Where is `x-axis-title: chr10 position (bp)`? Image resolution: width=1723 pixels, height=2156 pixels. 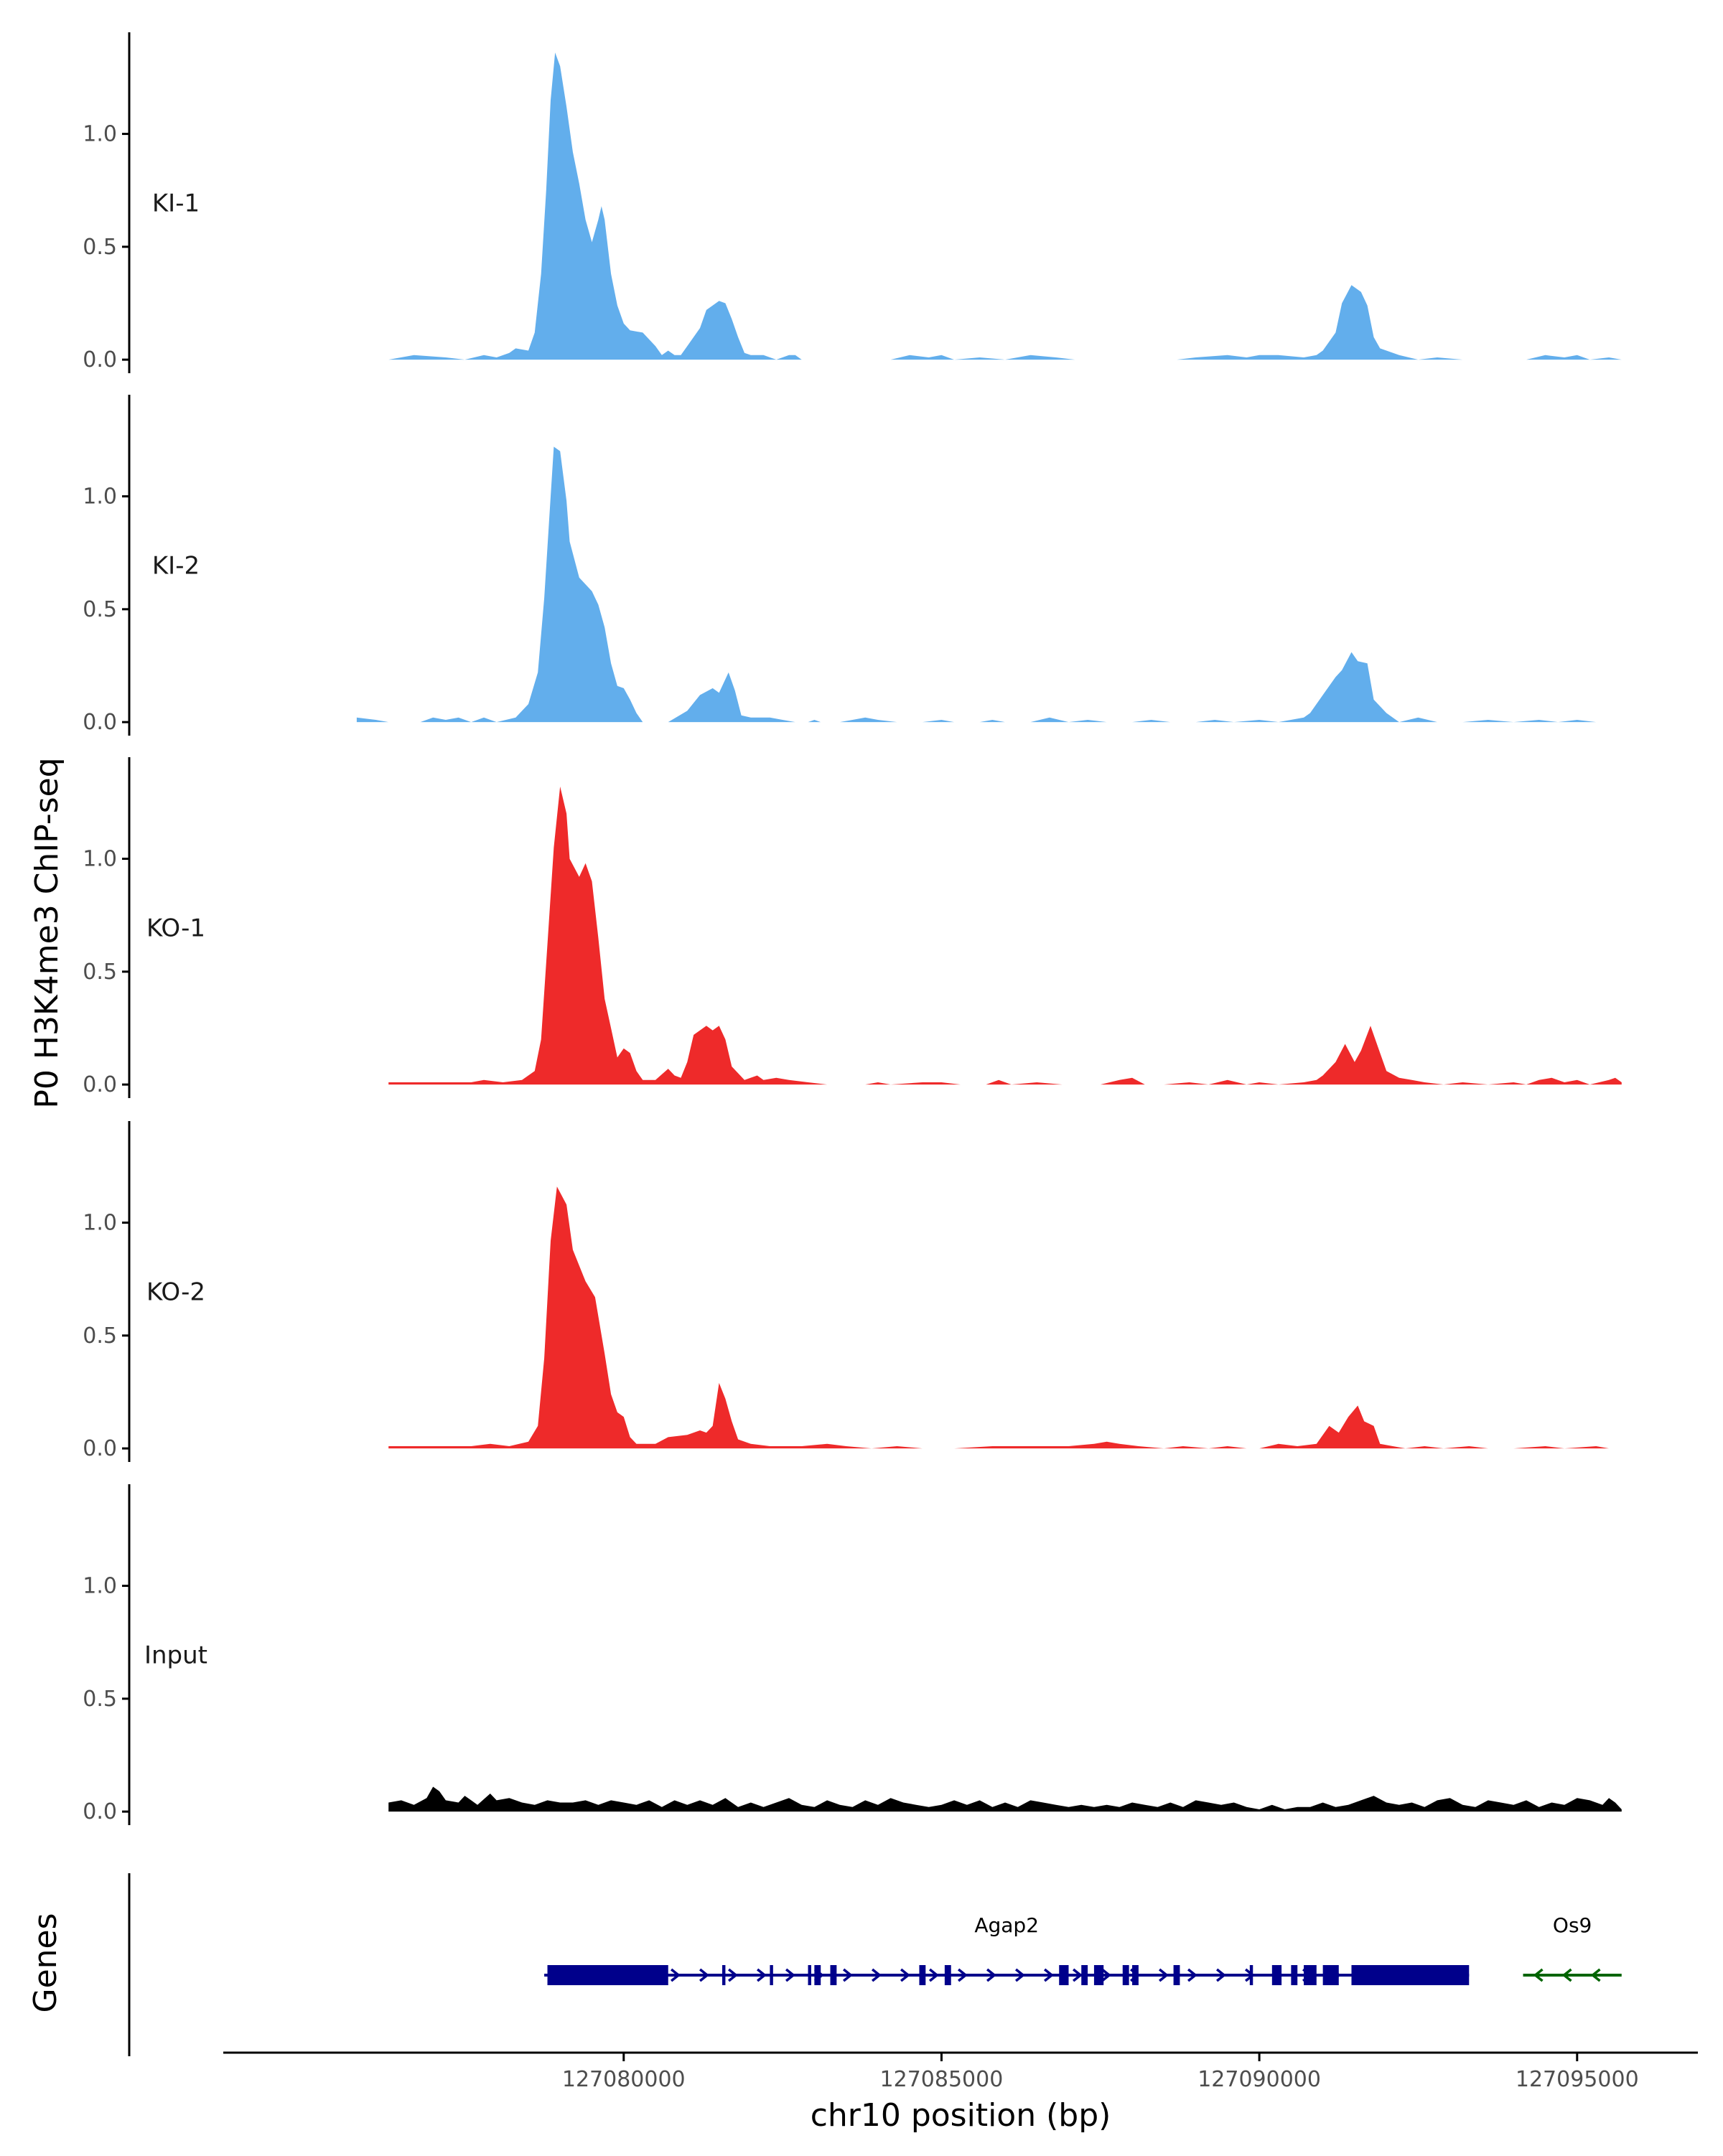
x-axis-title: chr10 position (bp) is located at coordinates (961, 2115).